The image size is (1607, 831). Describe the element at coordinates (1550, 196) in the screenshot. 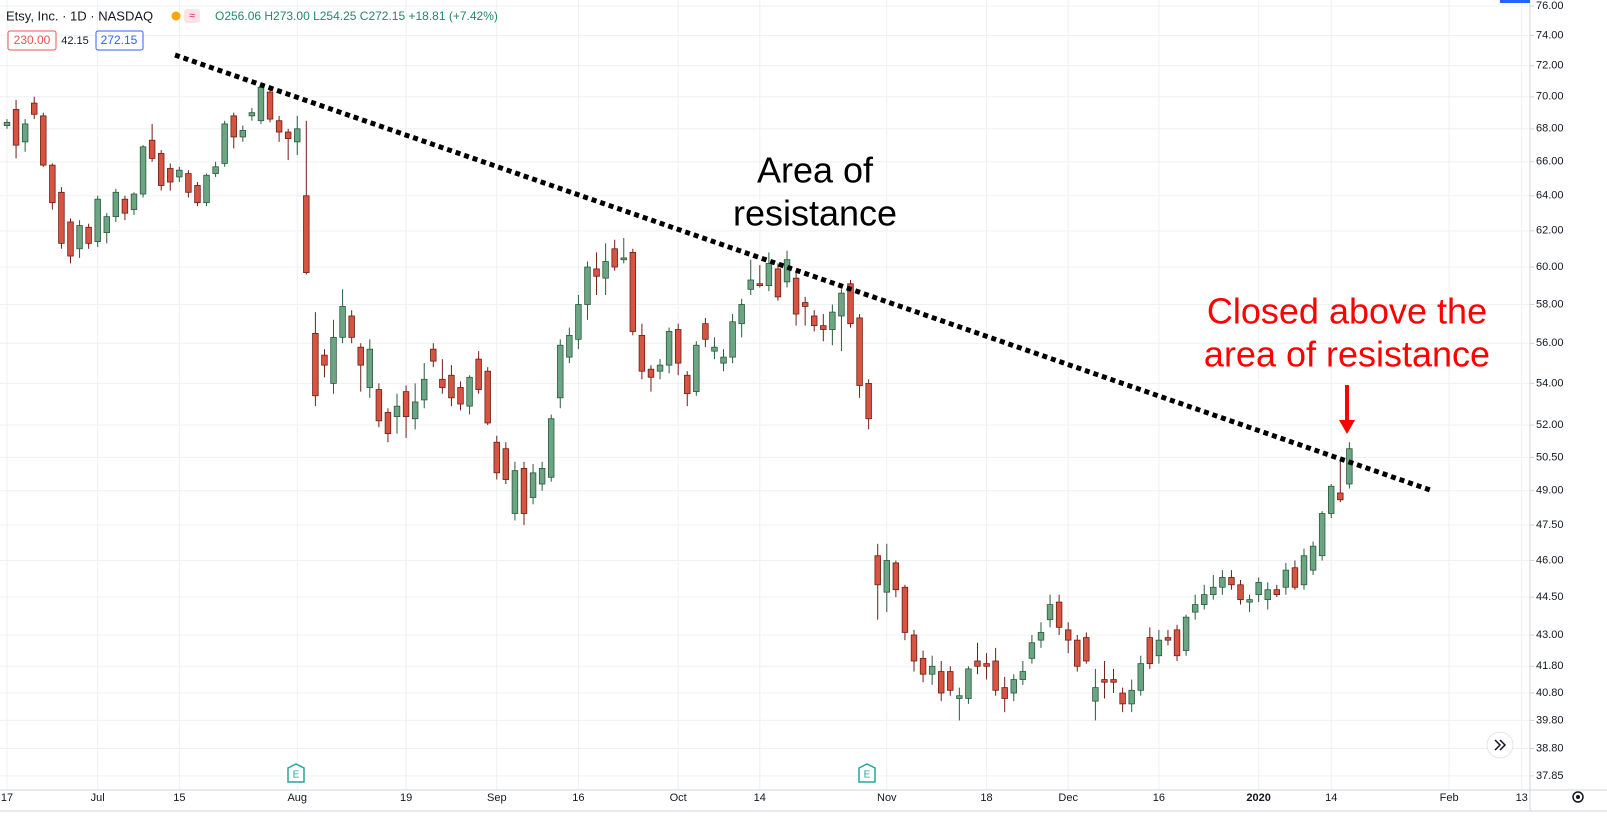

I see `y-tick-label: 64.00` at that location.